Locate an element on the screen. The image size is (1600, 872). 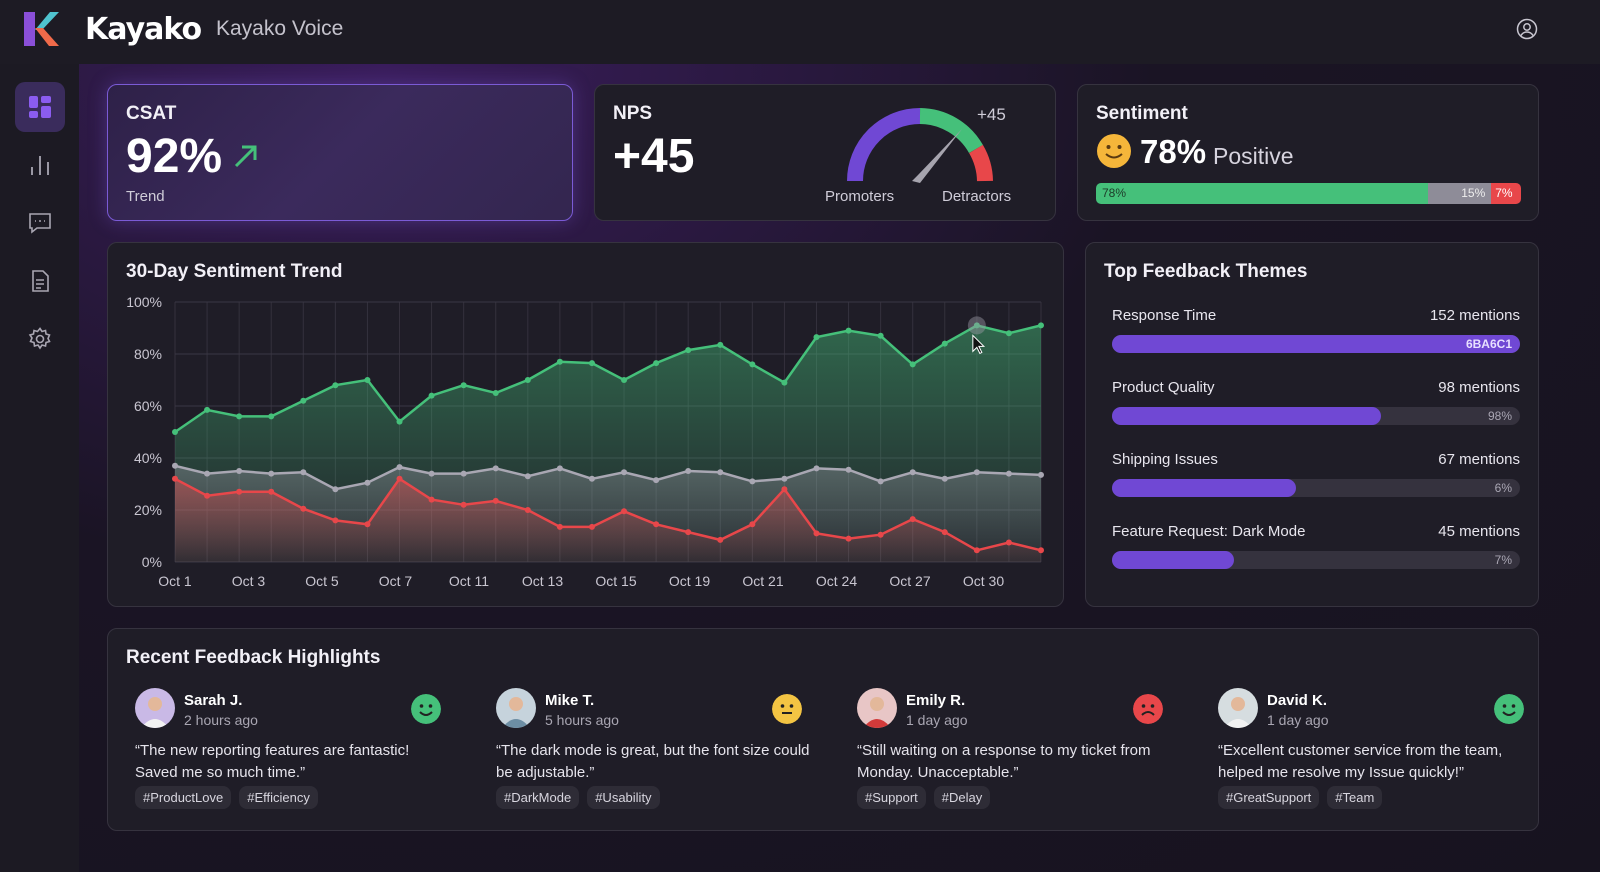
chart-title: 30-Day Sentiment Trend is located at coordinates (234, 271).